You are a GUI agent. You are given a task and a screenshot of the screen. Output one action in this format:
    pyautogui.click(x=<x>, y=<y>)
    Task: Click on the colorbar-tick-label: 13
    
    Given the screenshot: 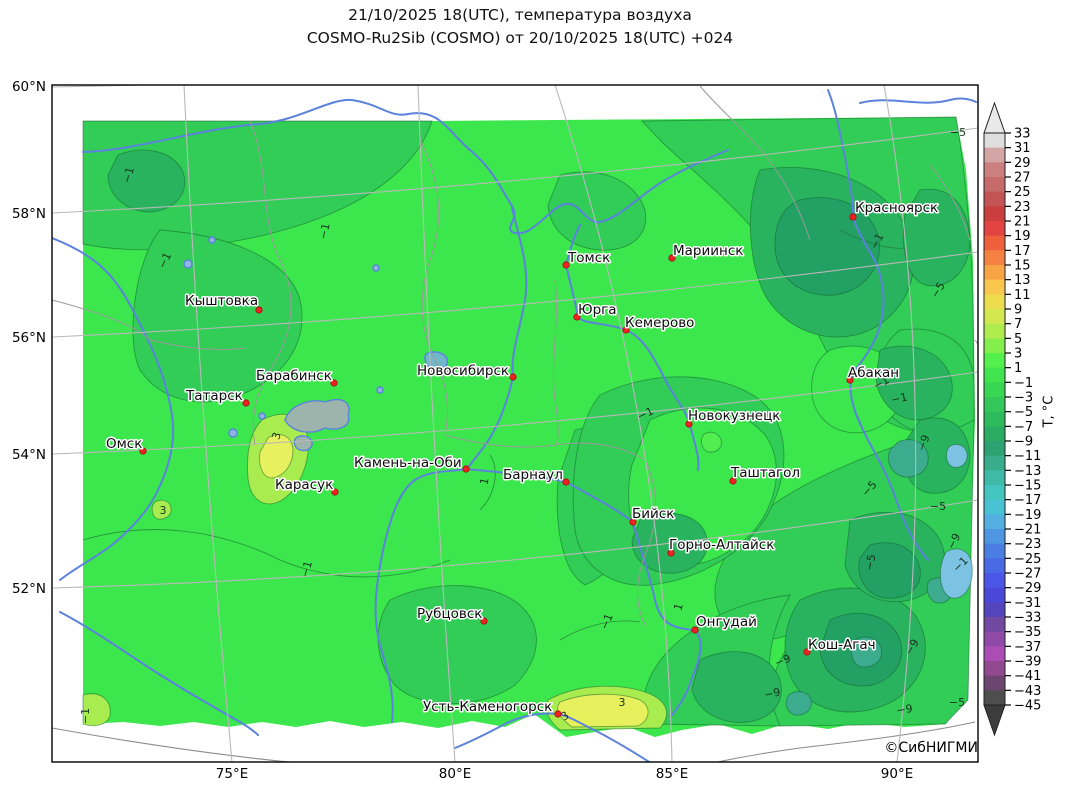 What is the action you would take?
    pyautogui.click(x=1022, y=280)
    